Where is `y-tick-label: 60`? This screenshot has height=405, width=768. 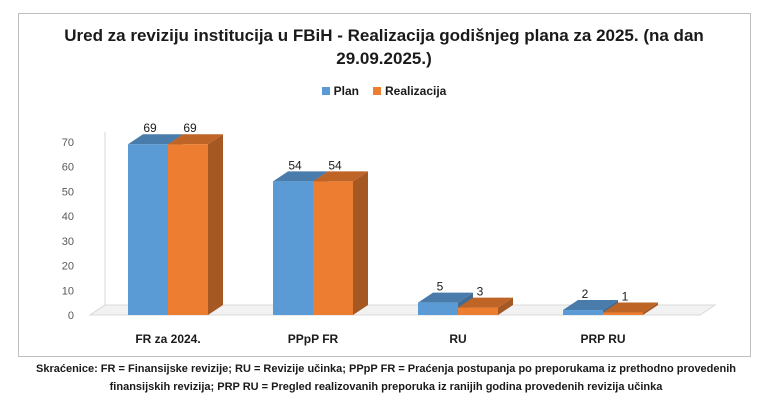
y-tick-label: 60 is located at coordinates (68, 168).